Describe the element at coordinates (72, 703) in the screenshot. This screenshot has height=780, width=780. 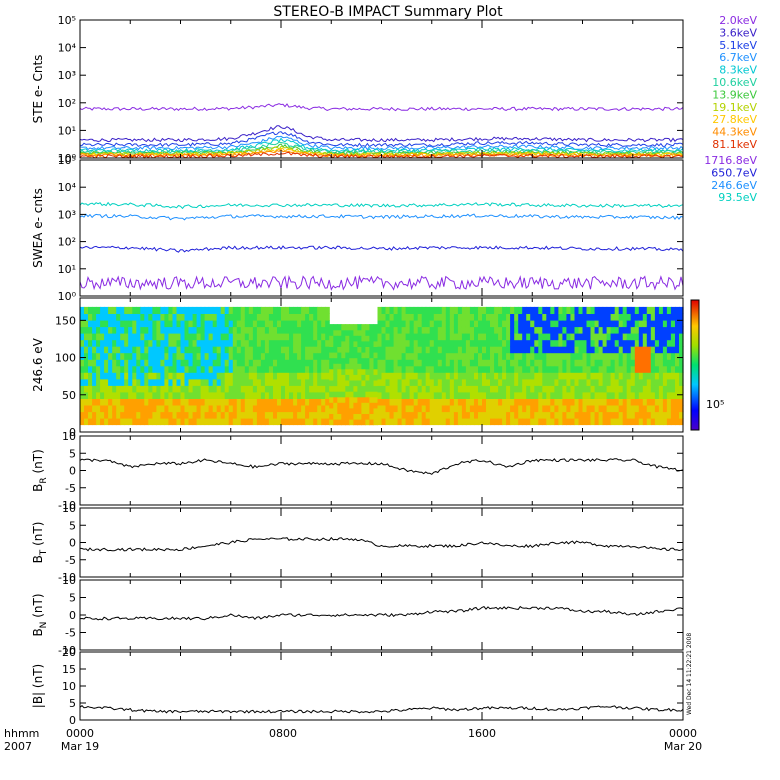
I see `y-tick-label: 5` at that location.